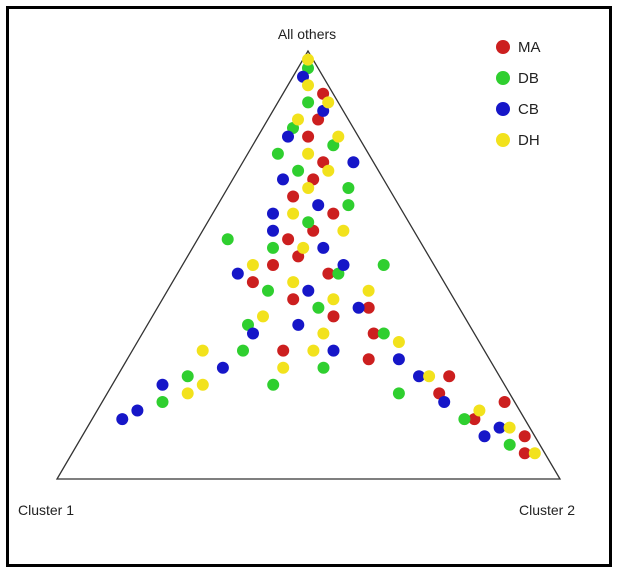  I want to click on legend-label-cb: CB, so click(528, 109).